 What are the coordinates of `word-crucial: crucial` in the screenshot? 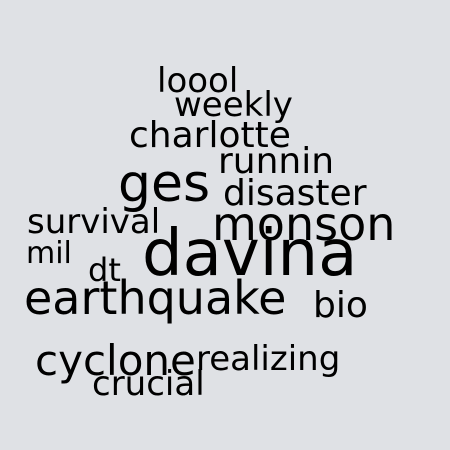 It's located at (148, 384).